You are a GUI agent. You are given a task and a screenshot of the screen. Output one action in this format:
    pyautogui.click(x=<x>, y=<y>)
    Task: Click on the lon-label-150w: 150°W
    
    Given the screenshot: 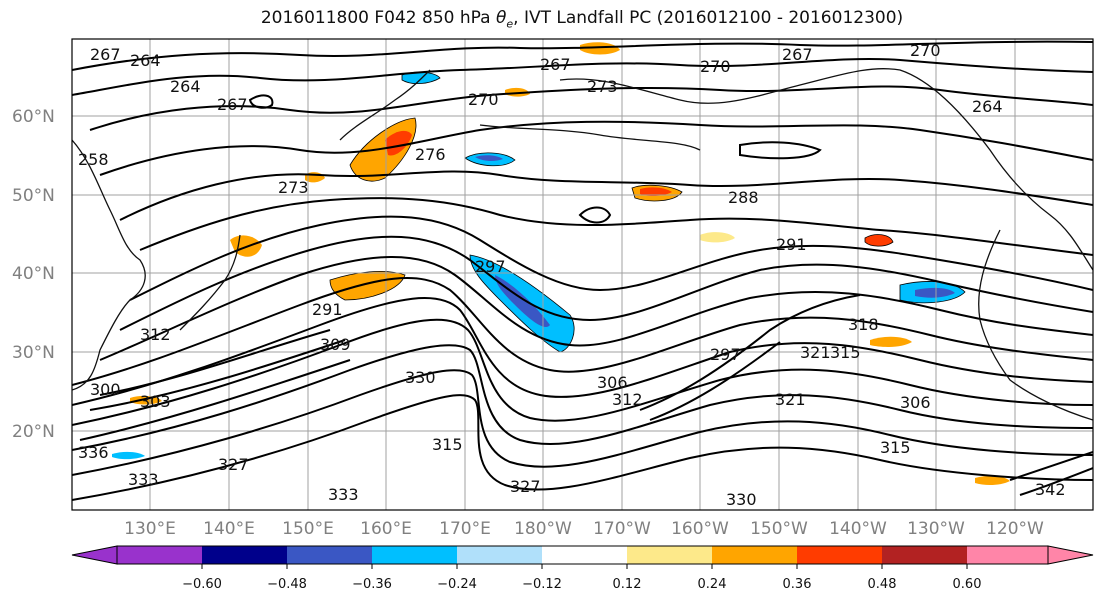 What is the action you would take?
    pyautogui.click(x=779, y=529)
    